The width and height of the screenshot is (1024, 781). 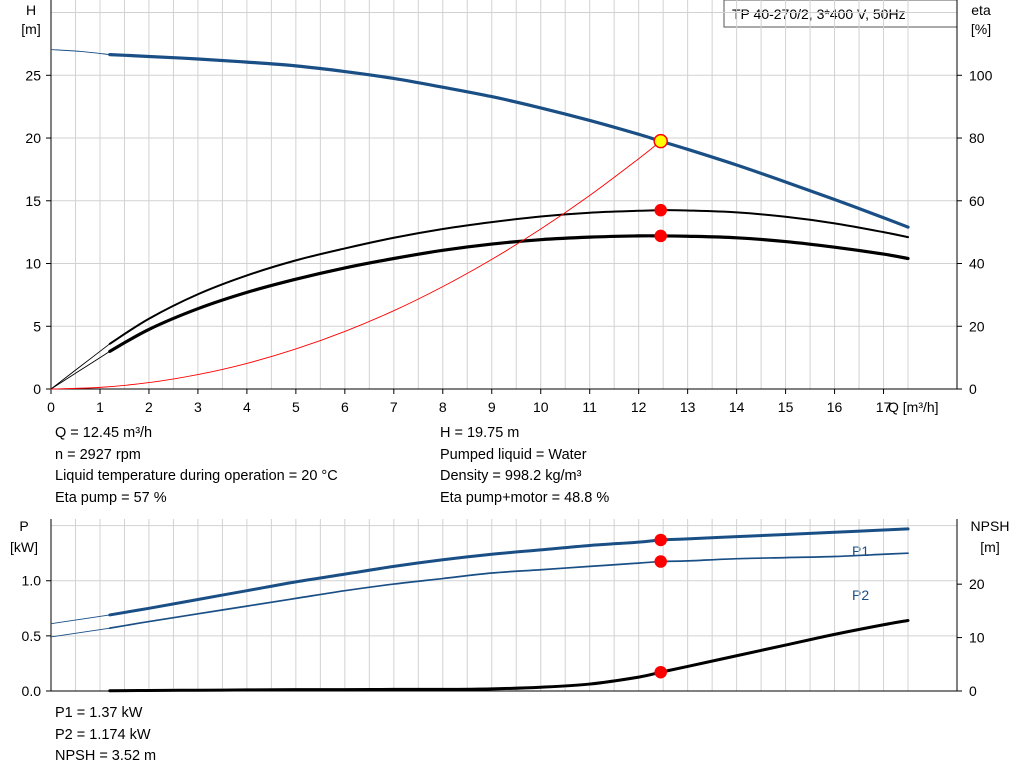 What do you see at coordinates (835, 407) in the screenshot?
I see `x-tick-label: 16` at bounding box center [835, 407].